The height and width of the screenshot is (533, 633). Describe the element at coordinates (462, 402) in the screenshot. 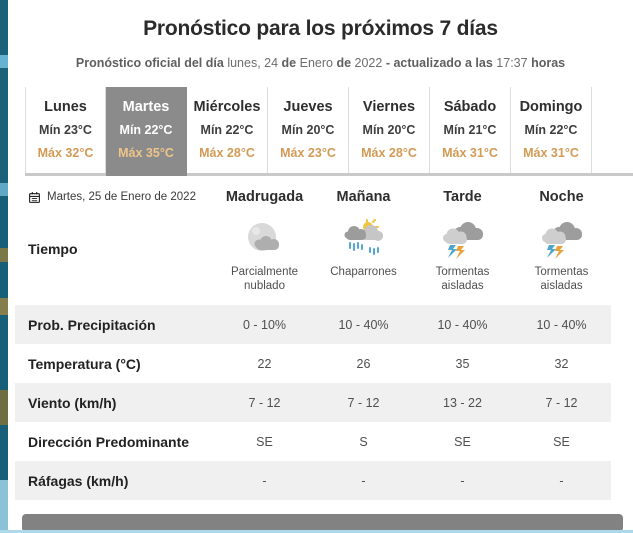

I see `cell-value: 13 - 22` at that location.